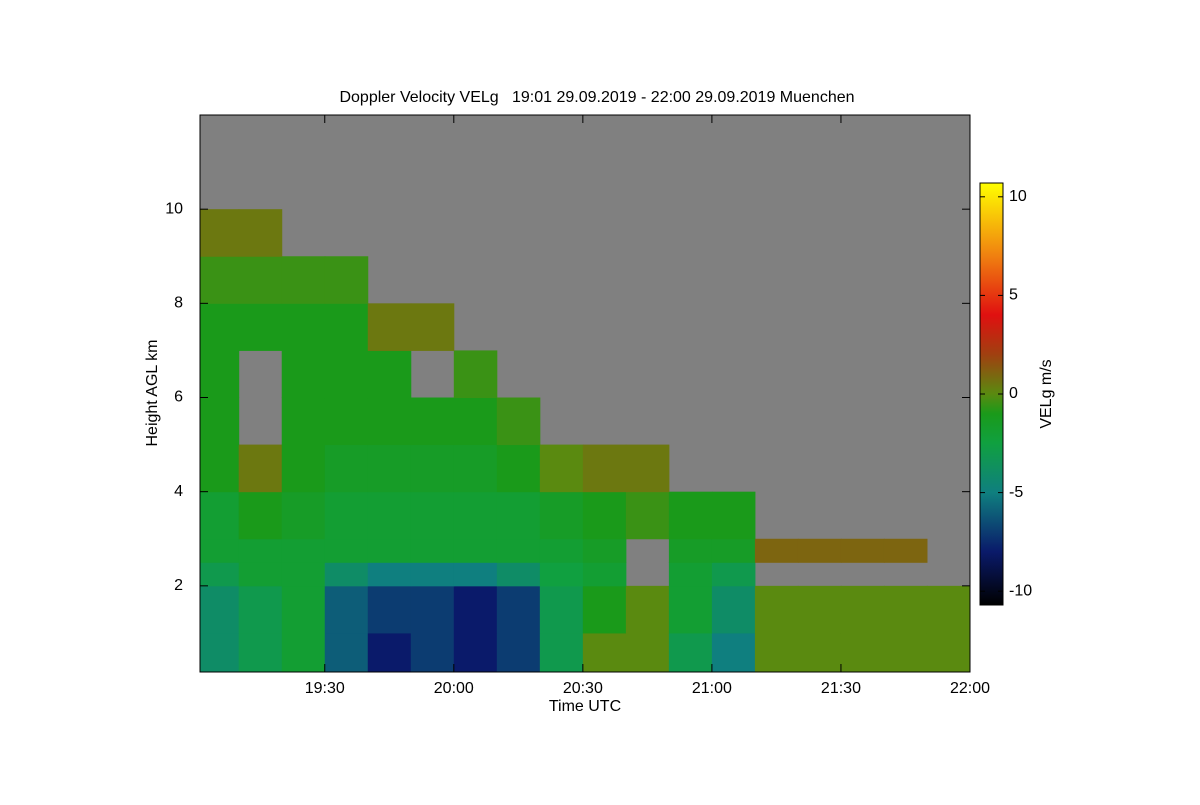  Describe the element at coordinates (325, 688) in the screenshot. I see `x-tick-label: 19:30` at that location.